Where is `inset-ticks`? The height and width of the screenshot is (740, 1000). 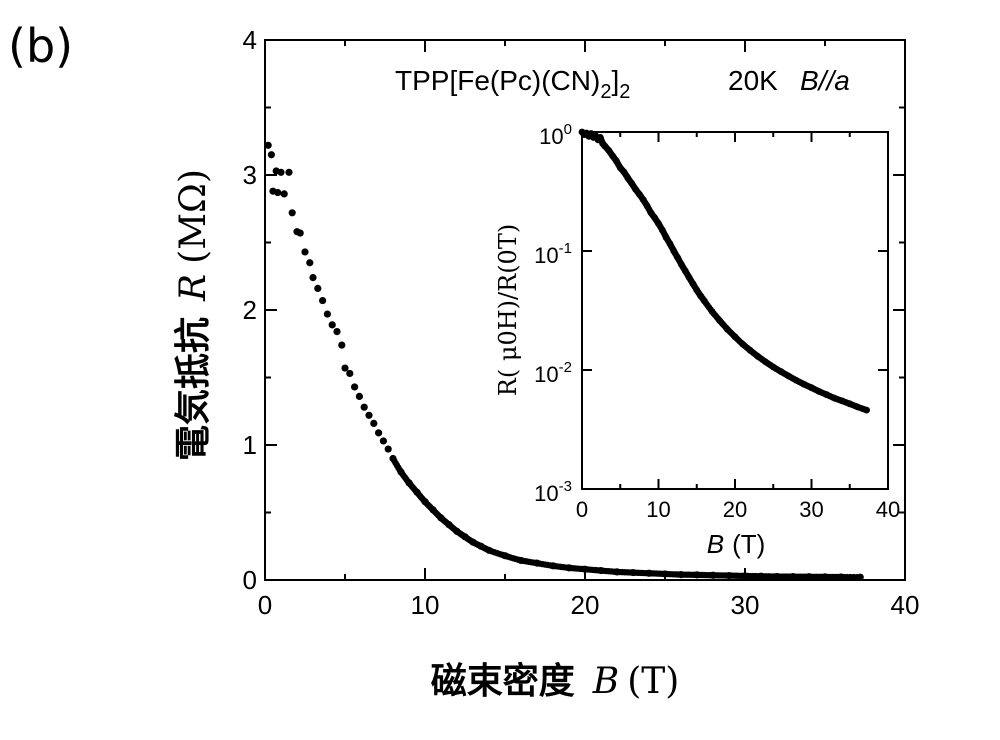 inset-ticks is located at coordinates (735, 310).